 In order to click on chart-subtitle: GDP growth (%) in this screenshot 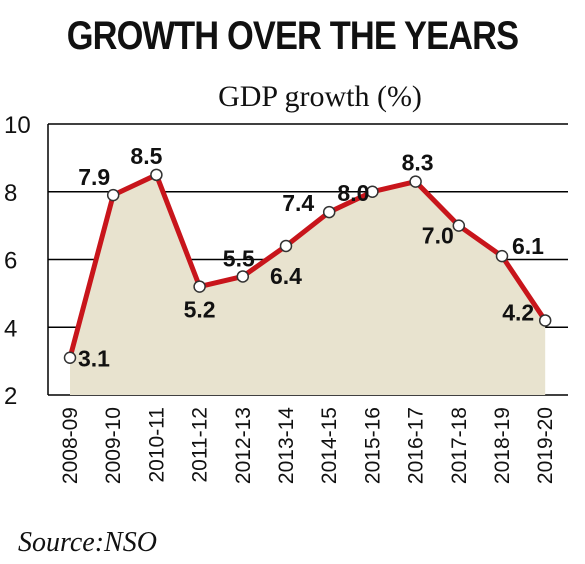, I will do `click(320, 96)`.